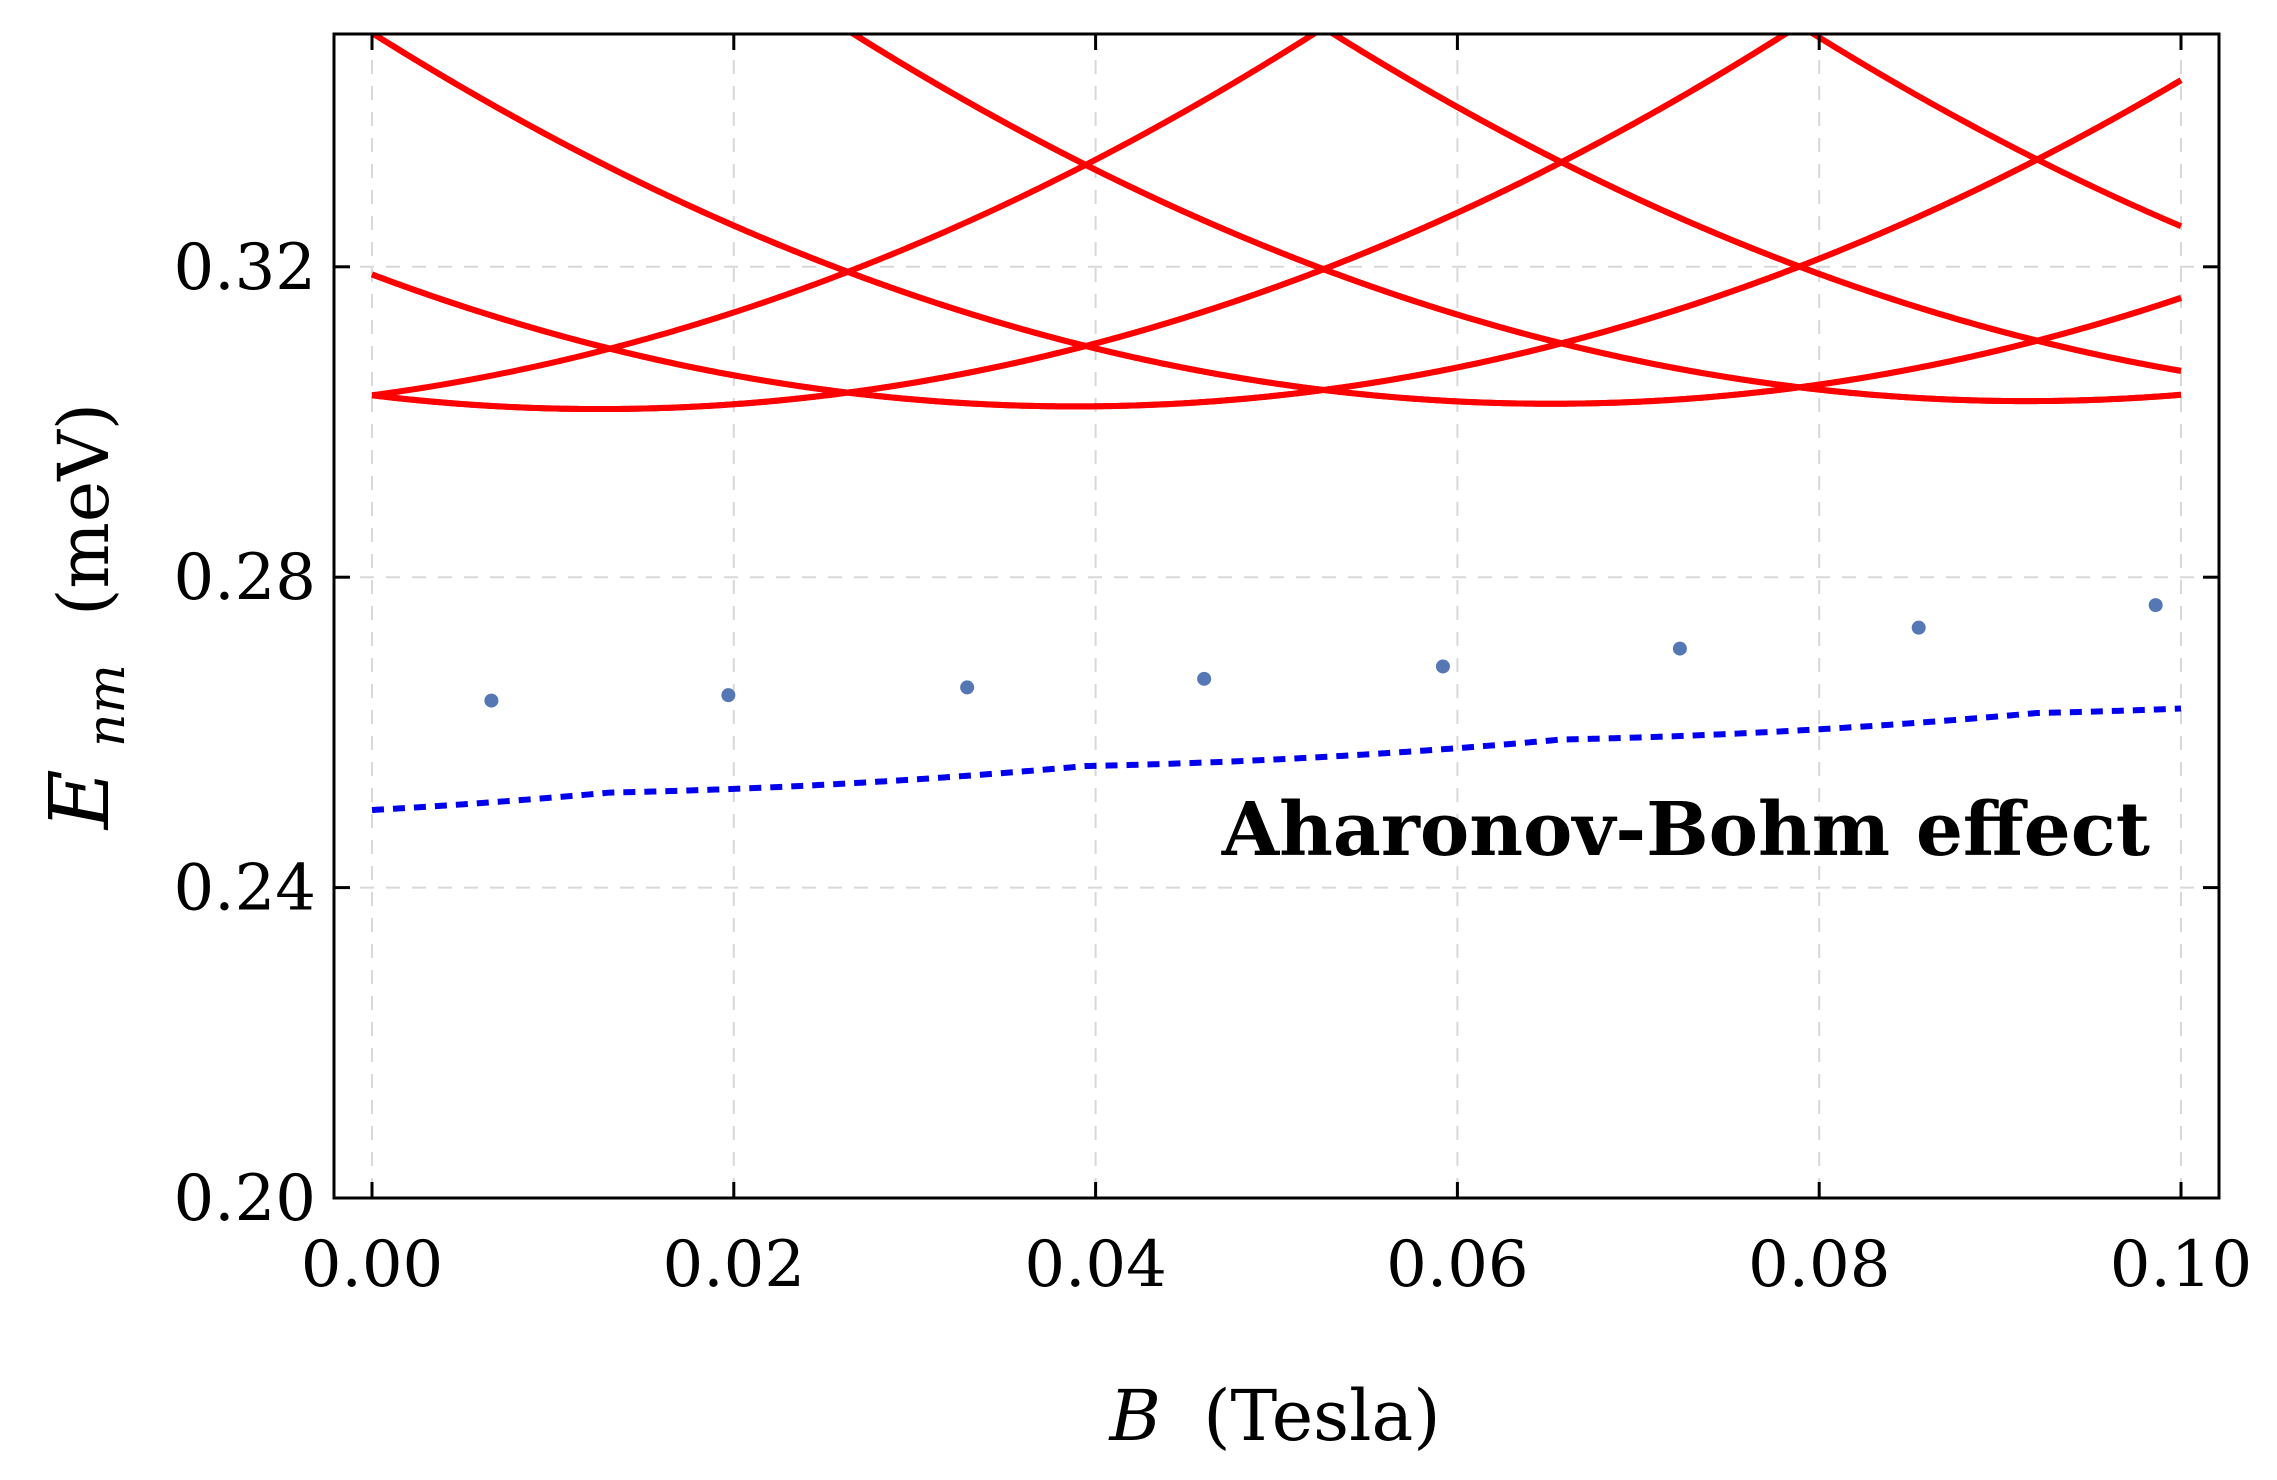 The image size is (2277, 1480). Describe the element at coordinates (2181, 1265) in the screenshot. I see `x-tick-label: 0.10` at that location.